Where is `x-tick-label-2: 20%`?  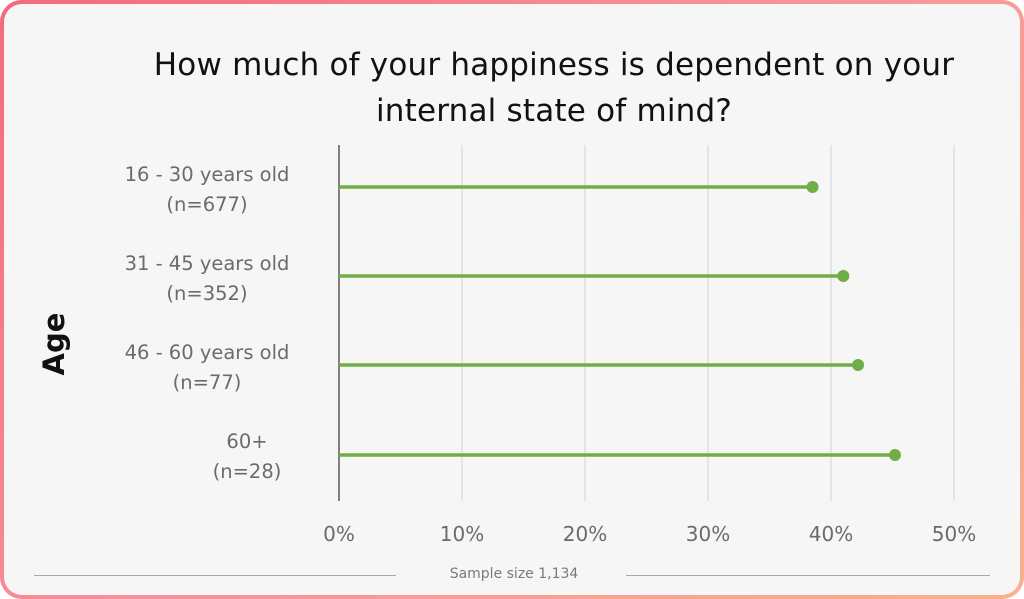
x-tick-label-2: 20% is located at coordinates (585, 534).